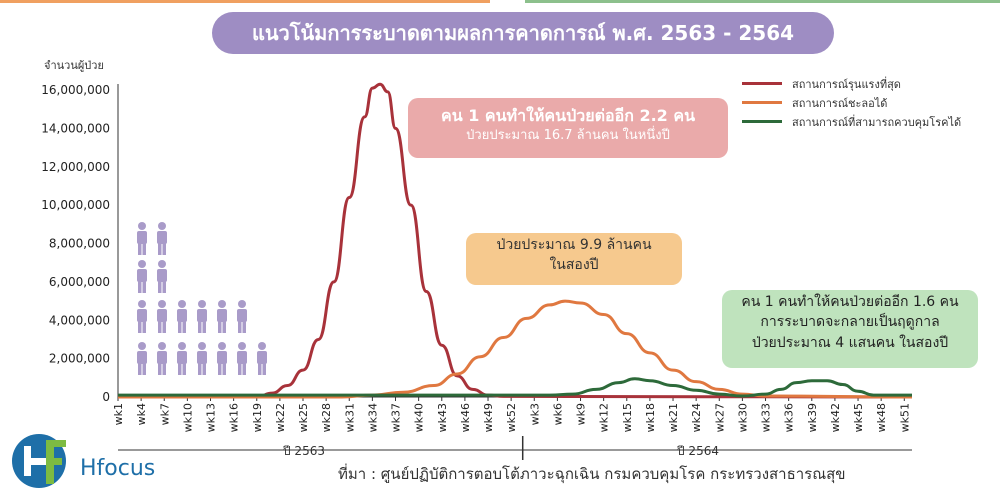 The image size is (1000, 500). What do you see at coordinates (904, 417) in the screenshot?
I see `x-tick-label: wk51` at bounding box center [904, 417].